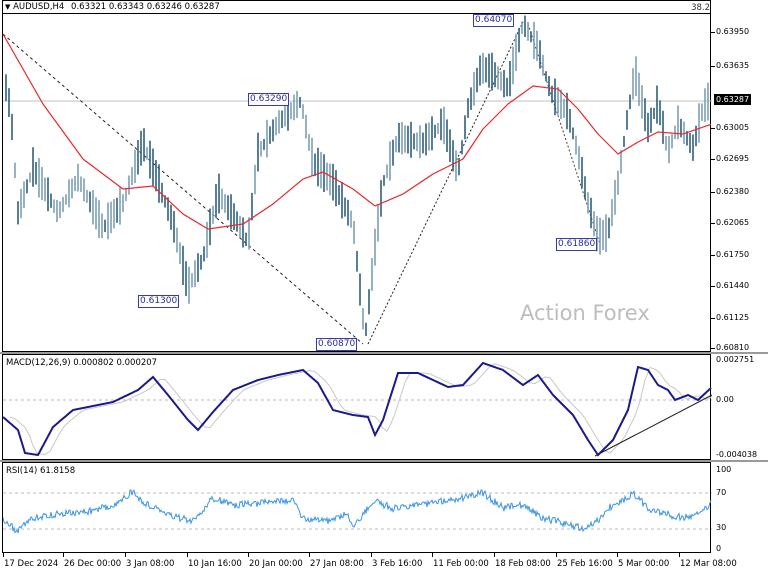  What do you see at coordinates (159, 301) in the screenshot?
I see `annotation-low-61300: 0.61300` at bounding box center [159, 301].